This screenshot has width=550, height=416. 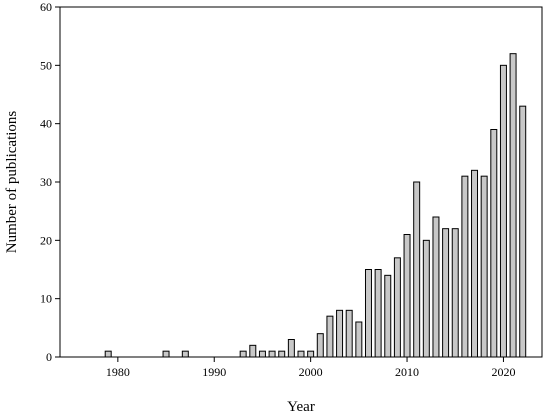 What do you see at coordinates (46, 124) in the screenshot?
I see `y-tick-label-40: 40` at bounding box center [46, 124].